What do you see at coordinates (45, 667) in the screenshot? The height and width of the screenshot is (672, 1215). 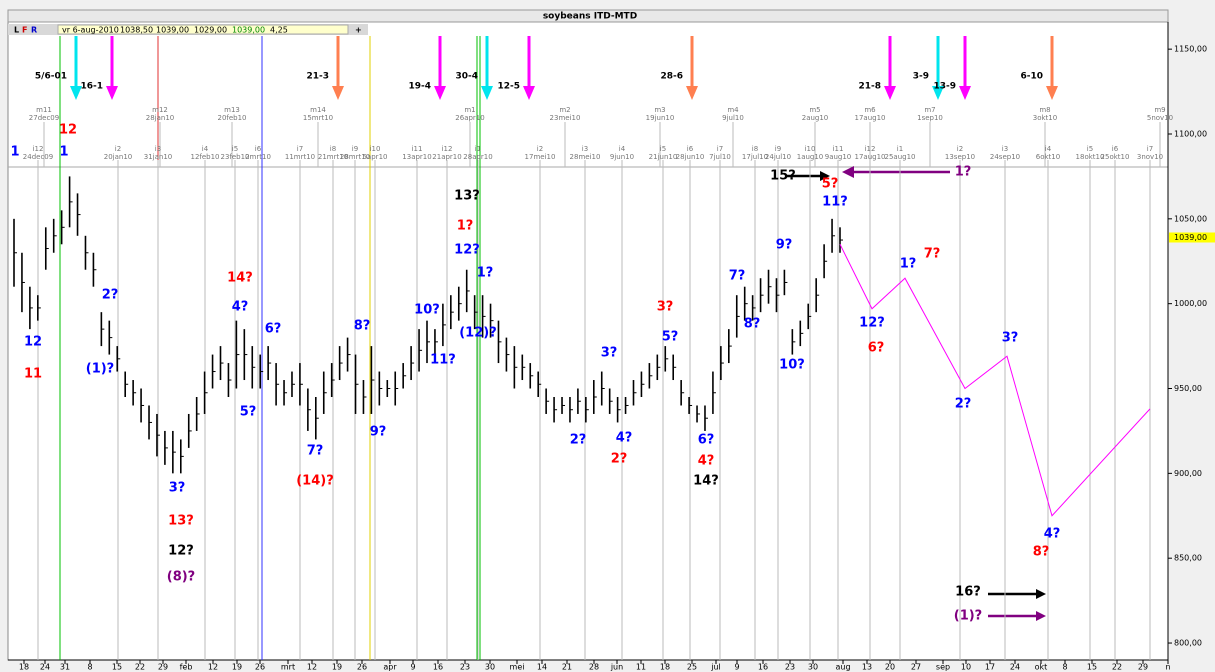 I see `x-tick-label: 24` at bounding box center [45, 667].